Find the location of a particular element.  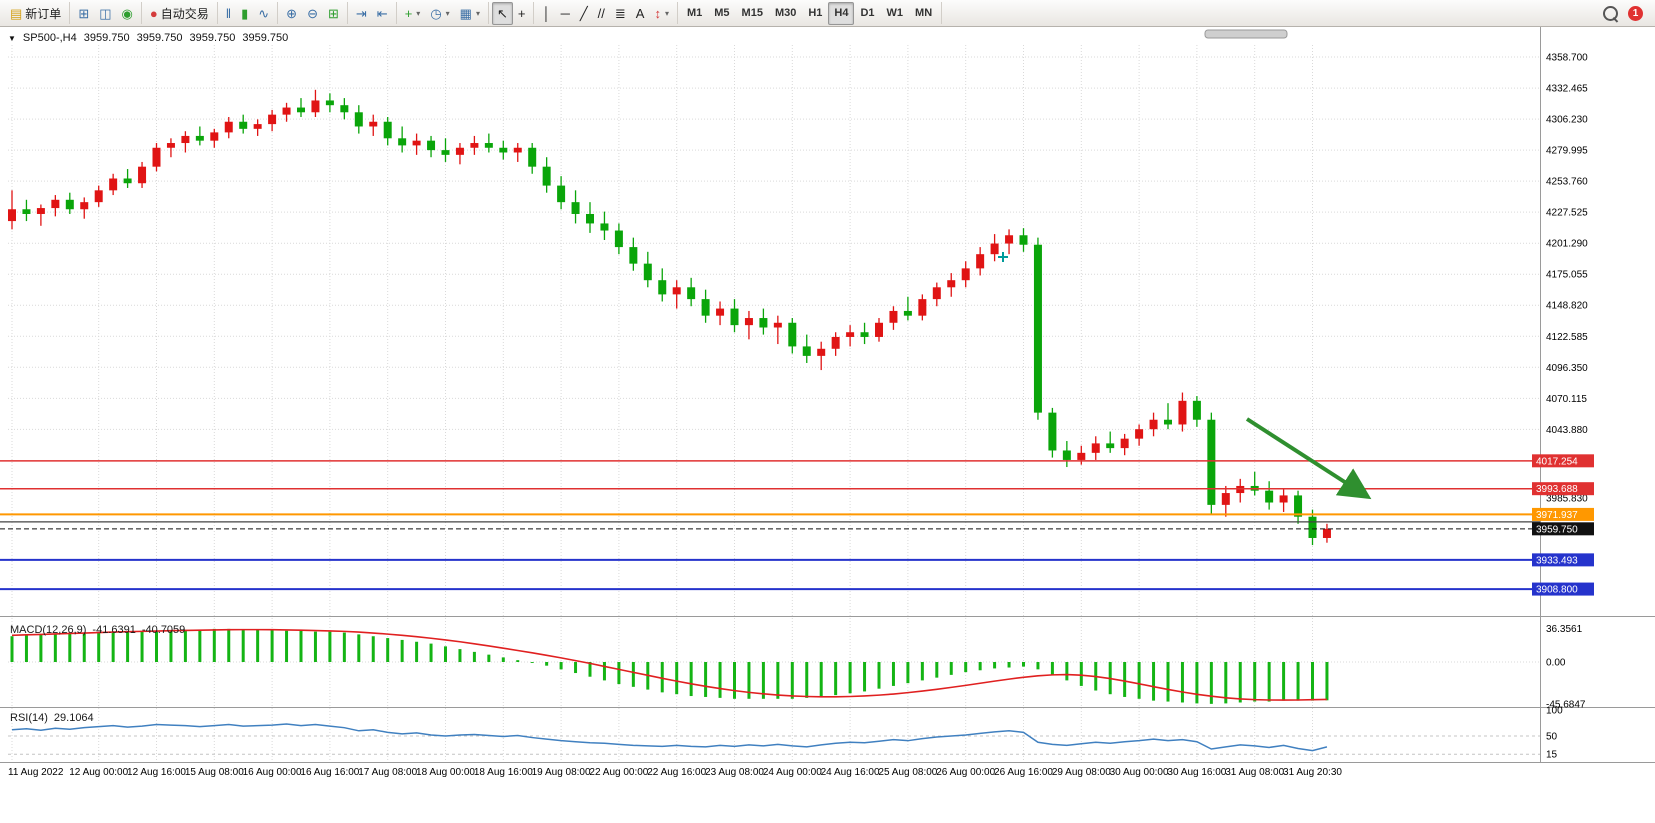

ohlc-low: 3959.750 is located at coordinates (212, 38).